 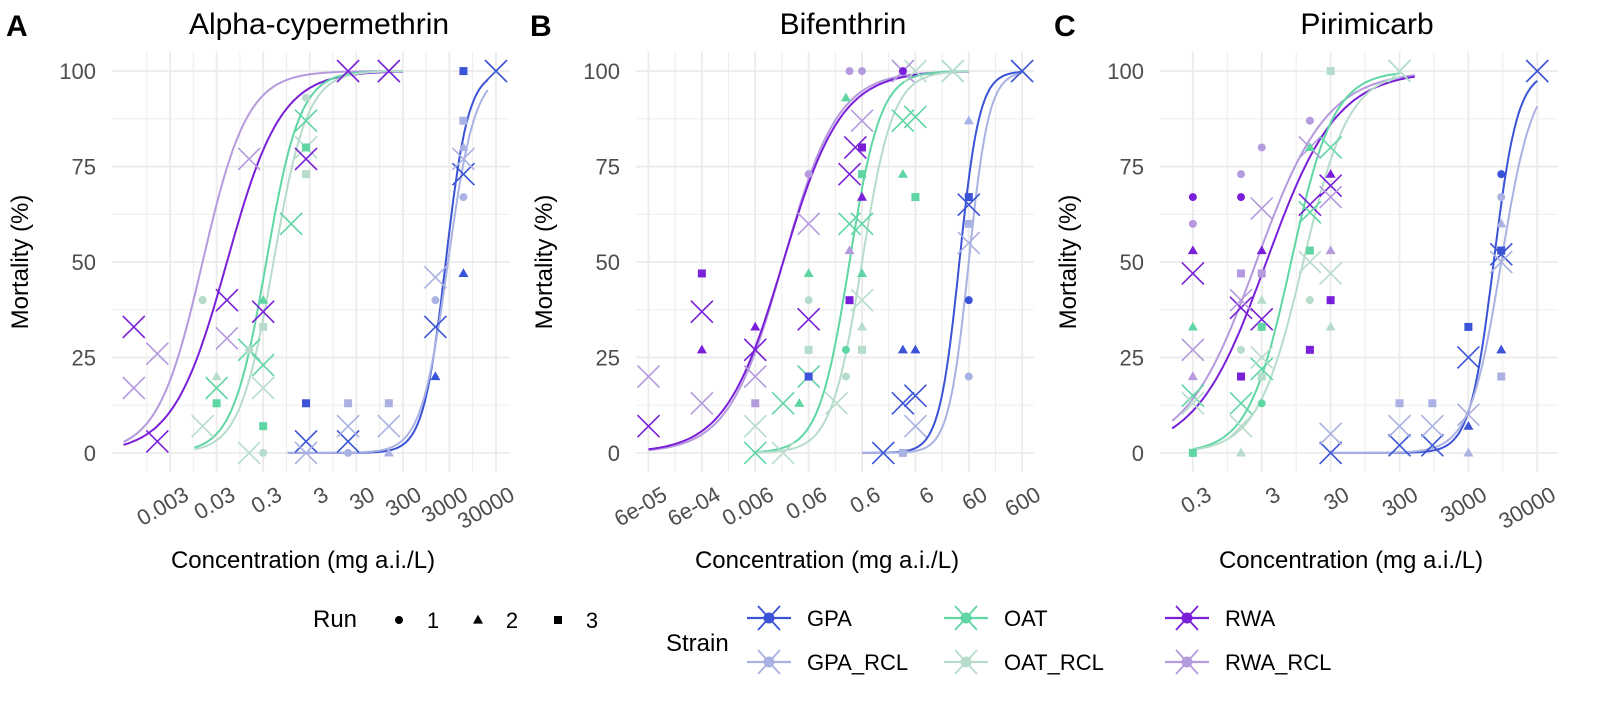 I want to click on strain-legend-label: GPA_RCL, so click(x=857, y=662).